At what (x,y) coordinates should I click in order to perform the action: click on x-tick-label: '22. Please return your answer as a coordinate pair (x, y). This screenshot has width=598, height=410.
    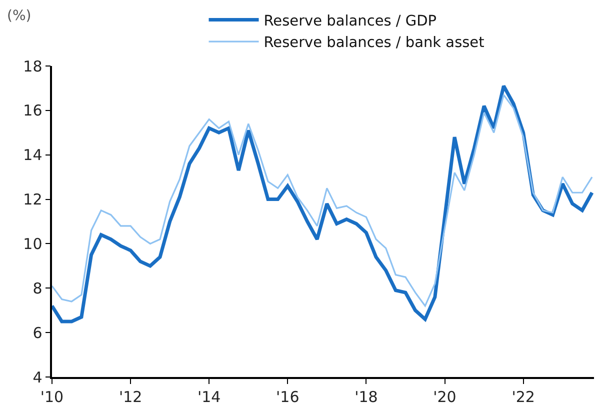
    Looking at the image, I should click on (523, 397).